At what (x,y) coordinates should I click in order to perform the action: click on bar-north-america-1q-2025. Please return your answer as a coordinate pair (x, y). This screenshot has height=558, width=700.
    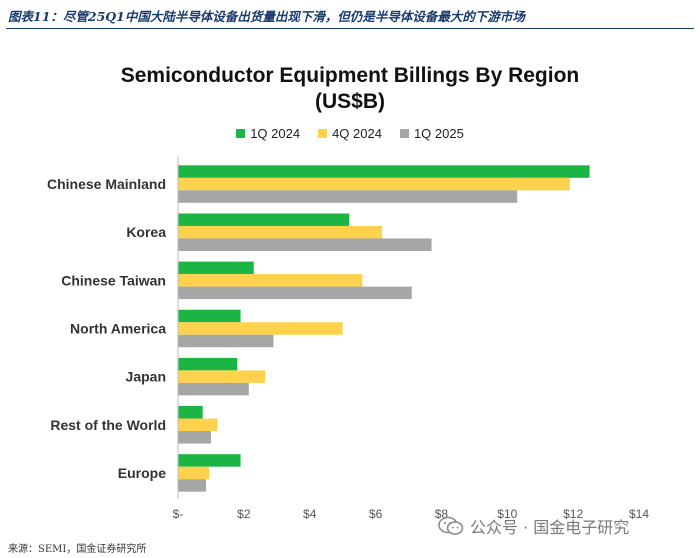
    Looking at the image, I should click on (226, 341).